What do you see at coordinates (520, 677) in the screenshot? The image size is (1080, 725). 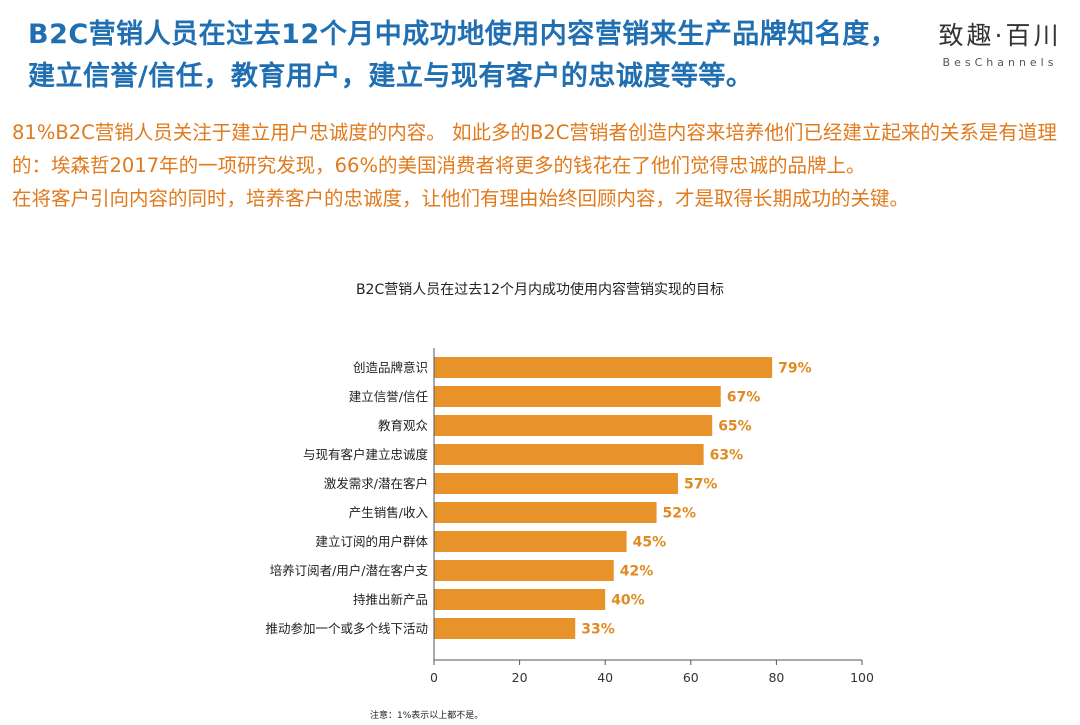 I see `x-tick-label: 20` at bounding box center [520, 677].